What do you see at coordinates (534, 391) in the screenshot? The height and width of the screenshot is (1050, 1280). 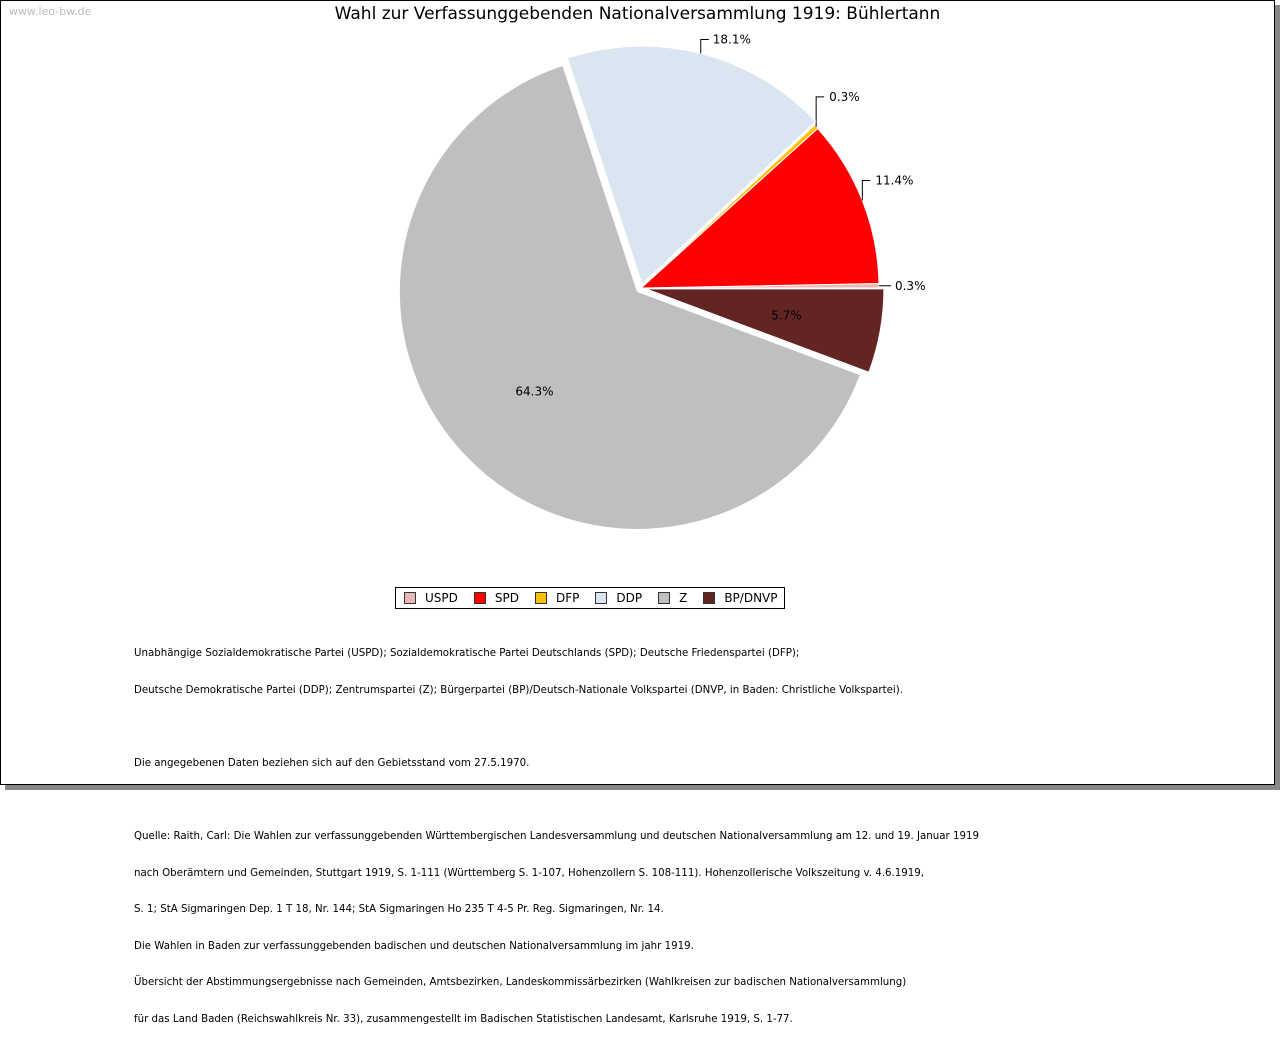 I see `slice-label: 64.3%` at bounding box center [534, 391].